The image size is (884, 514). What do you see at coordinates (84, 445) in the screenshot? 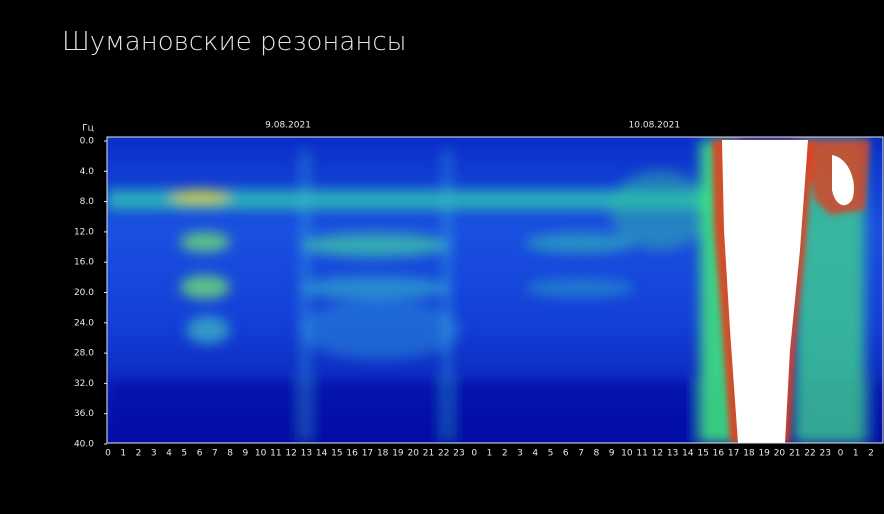
I see `y-tick-label: 40.0` at bounding box center [84, 445].